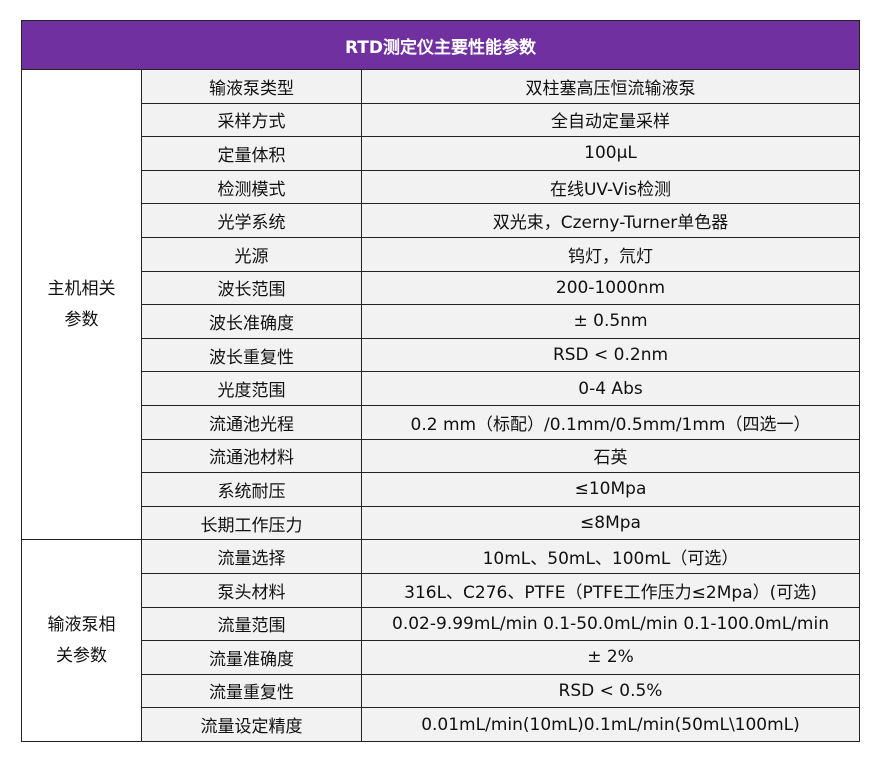  I want to click on param-value-cell: 在线UV-Vis检测, so click(610, 187).